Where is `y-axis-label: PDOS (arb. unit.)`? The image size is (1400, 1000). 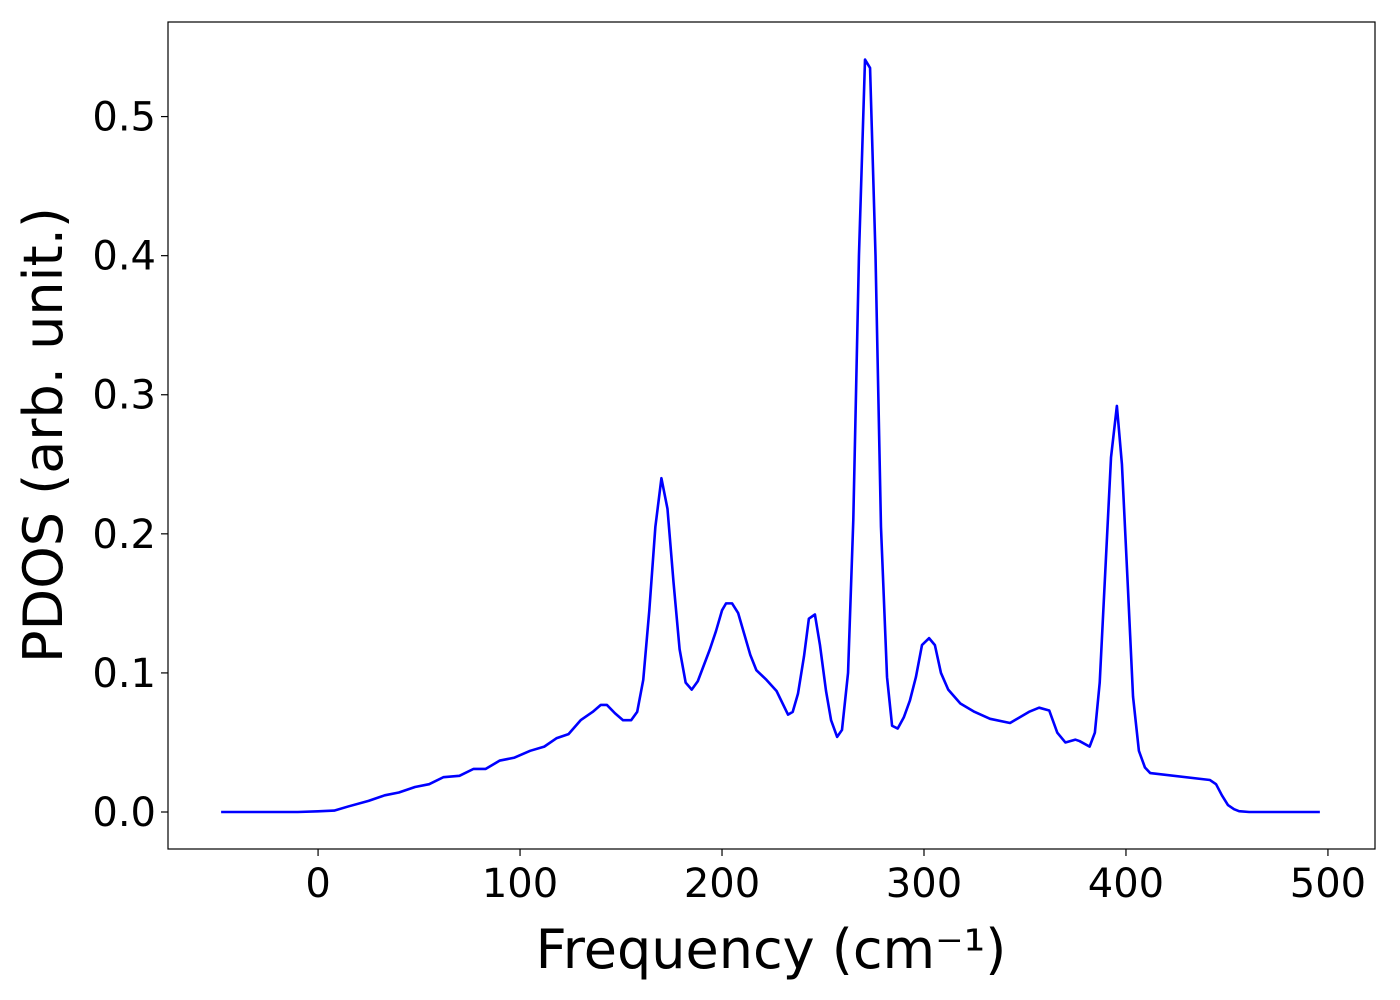 y-axis-label: PDOS (arb. unit.) is located at coordinates (43, 435).